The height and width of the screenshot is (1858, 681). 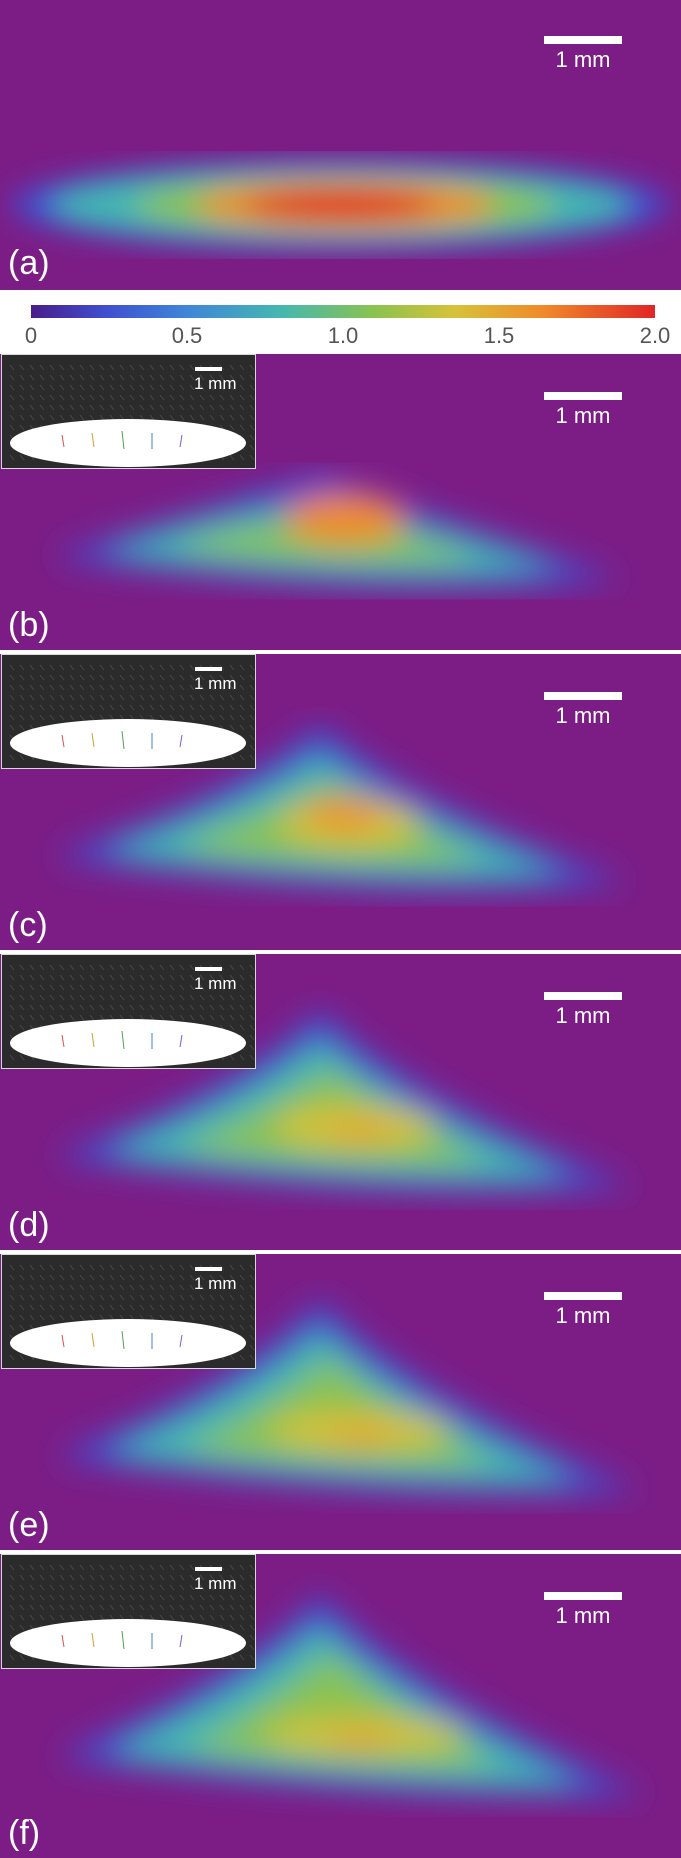 I want to click on colorbar-gradient, so click(x=343, y=311).